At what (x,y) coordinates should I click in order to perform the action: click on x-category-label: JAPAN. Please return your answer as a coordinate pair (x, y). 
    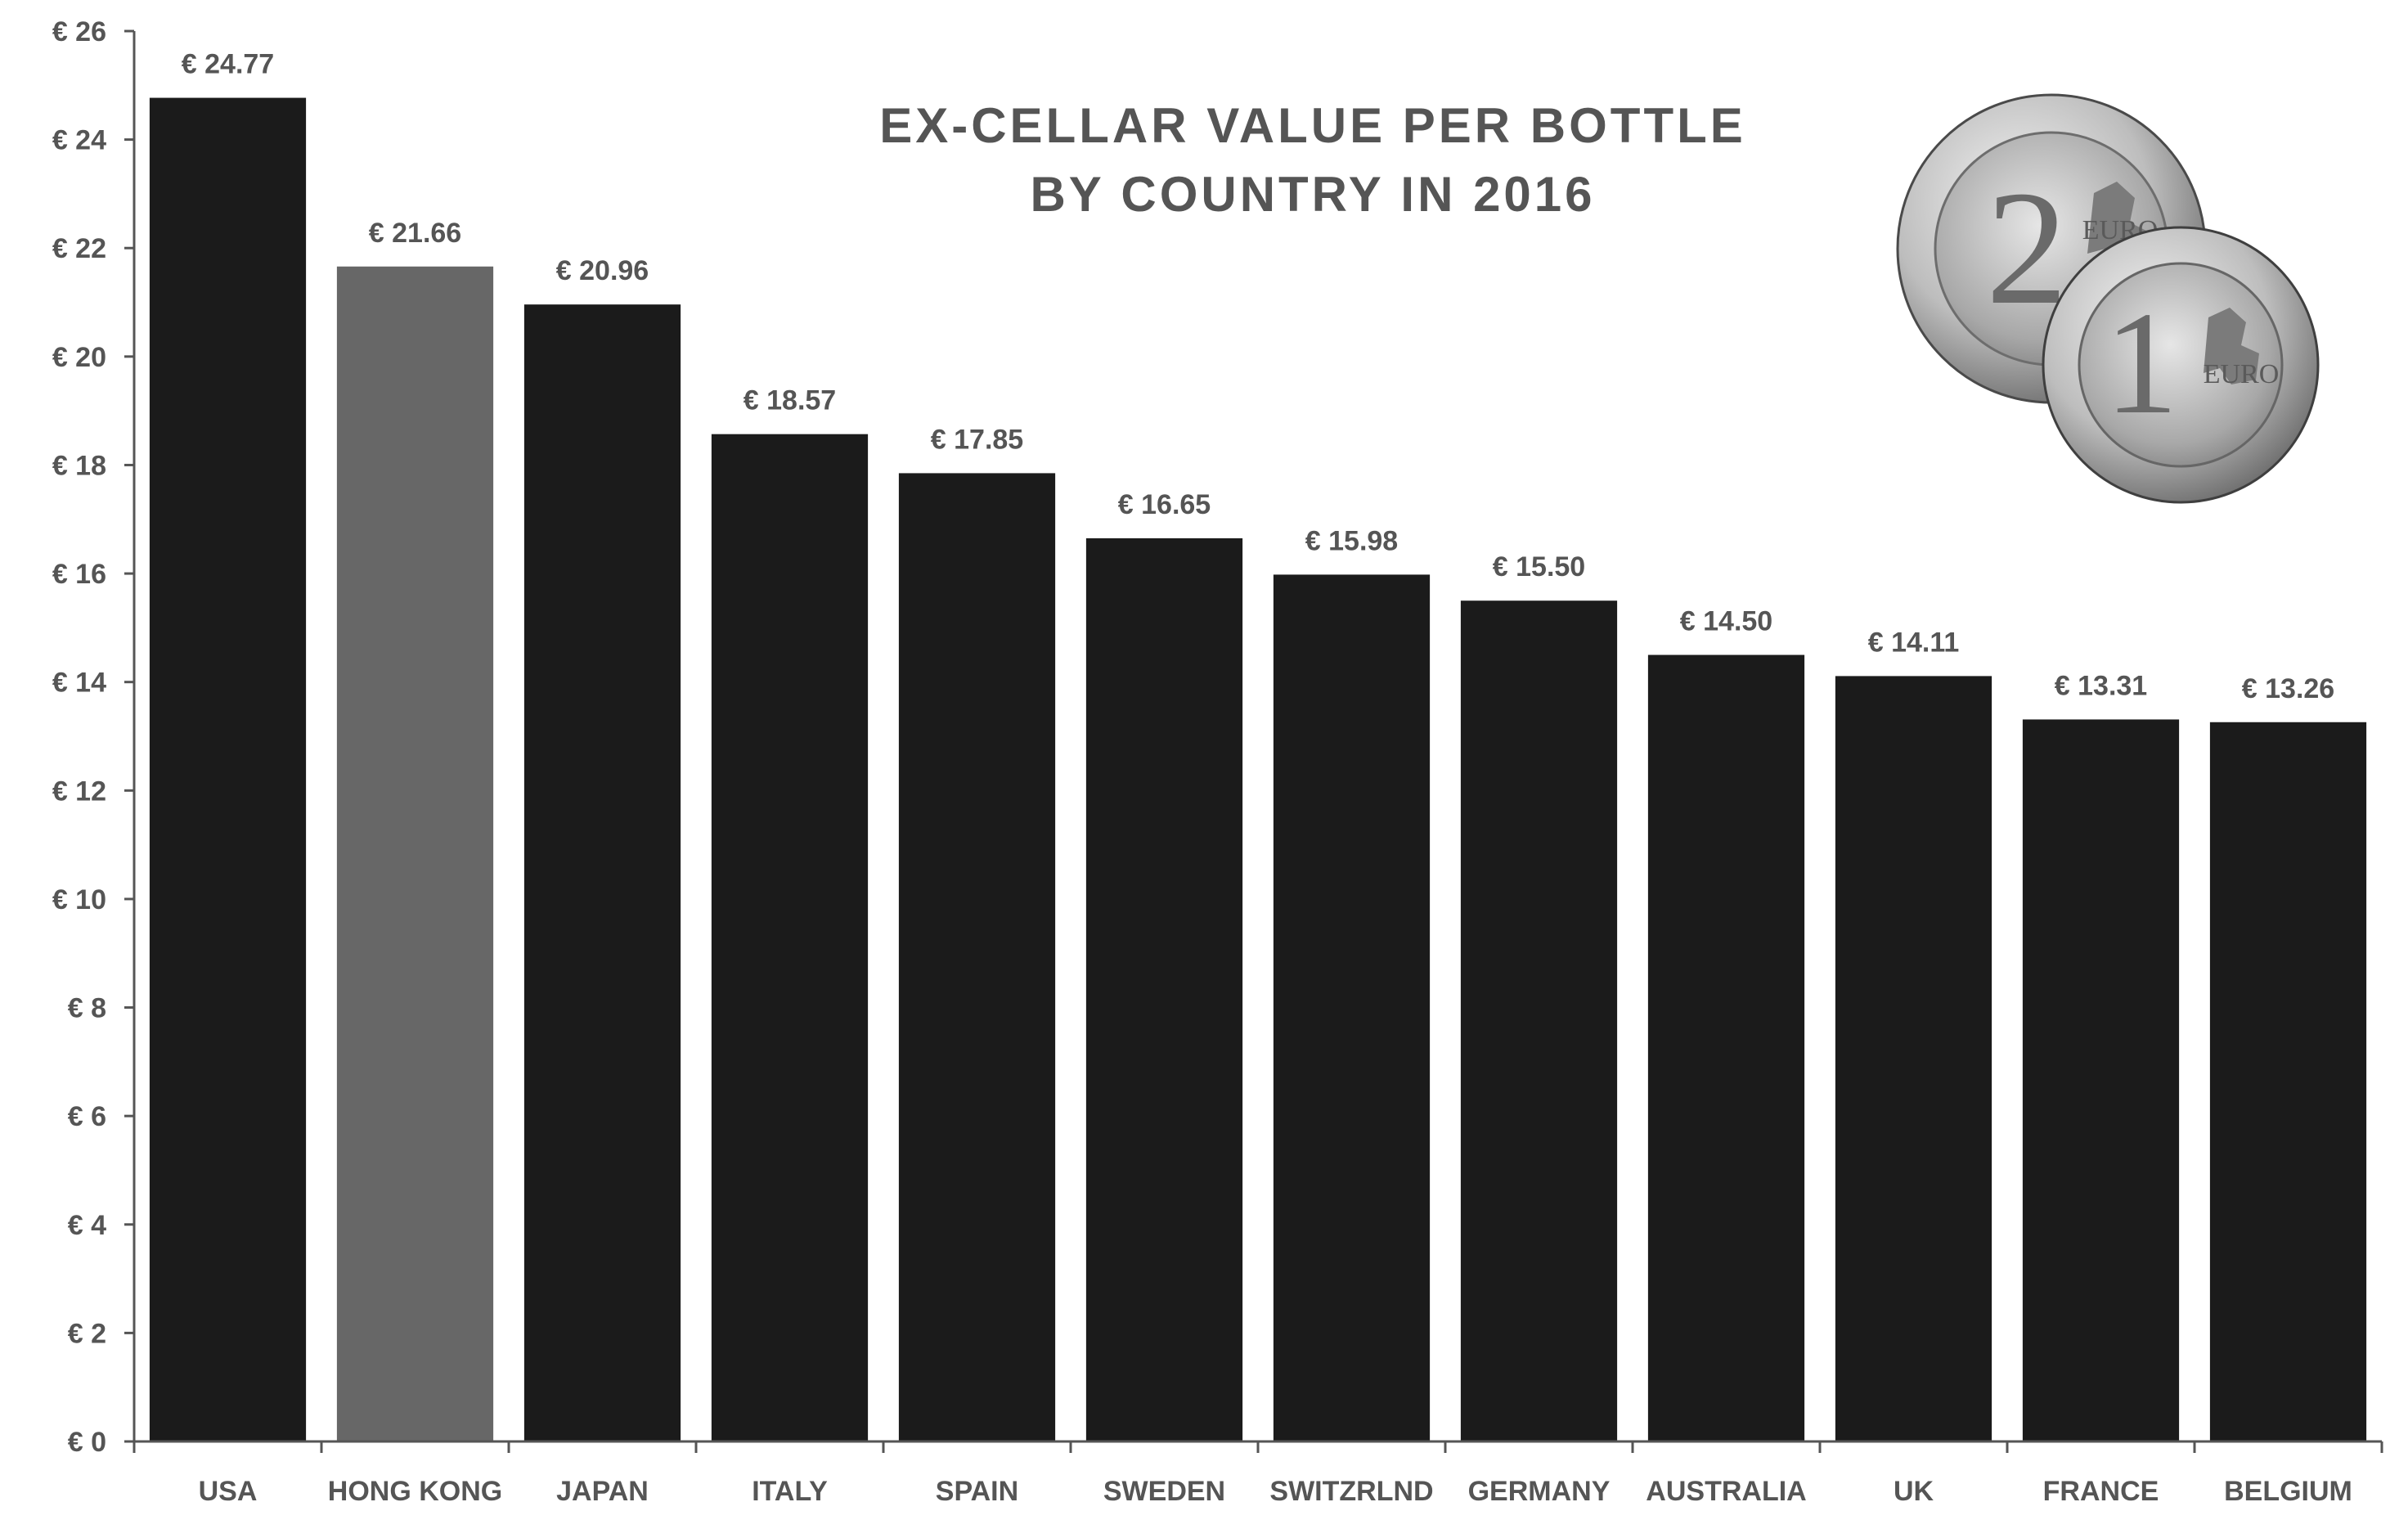
    Looking at the image, I should click on (602, 1492).